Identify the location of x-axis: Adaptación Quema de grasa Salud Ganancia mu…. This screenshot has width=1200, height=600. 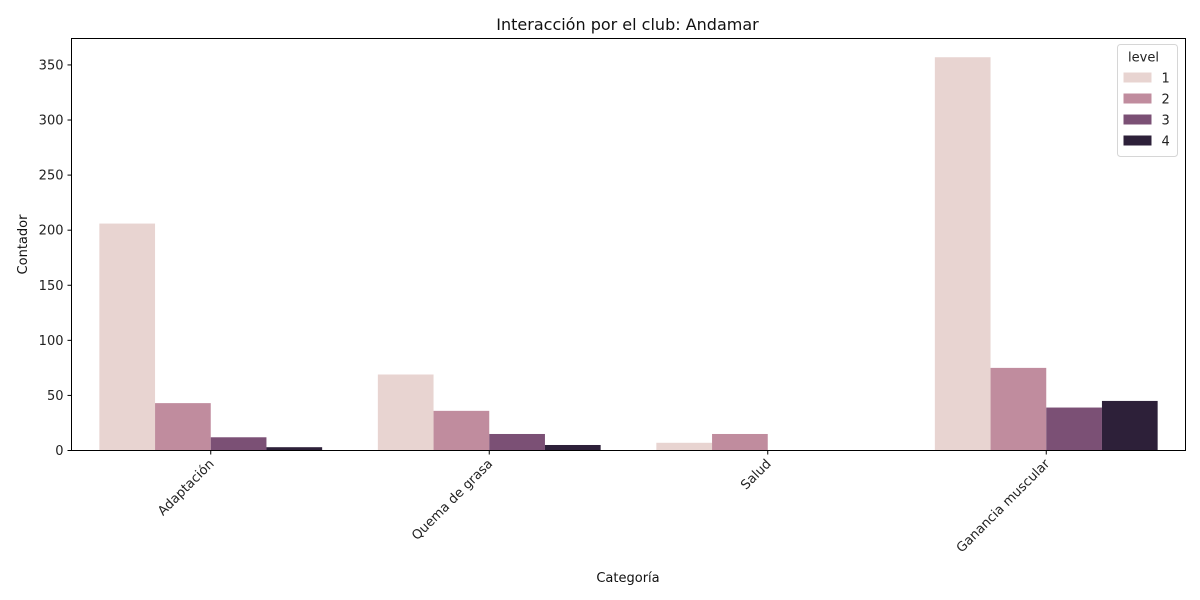
(604, 503).